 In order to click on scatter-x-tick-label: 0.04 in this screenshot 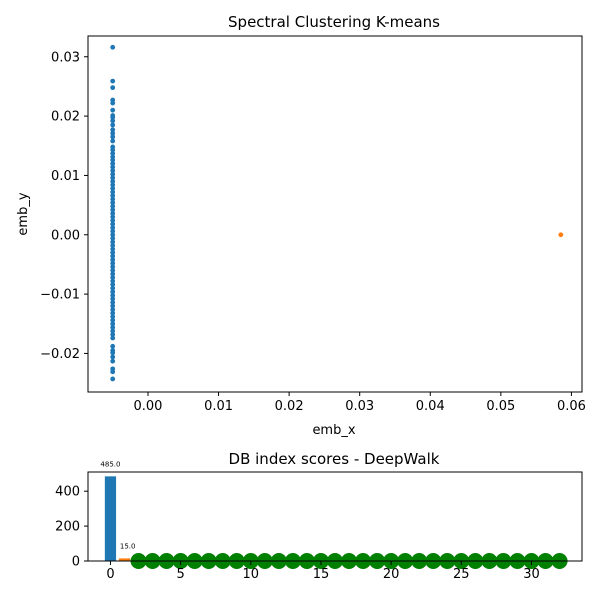, I will do `click(430, 406)`.